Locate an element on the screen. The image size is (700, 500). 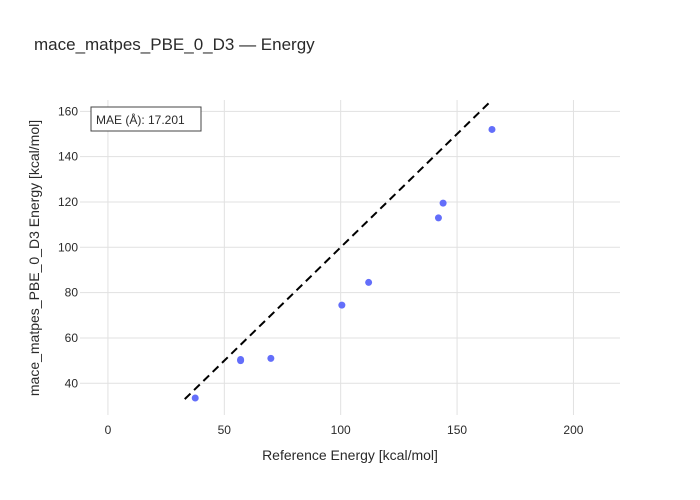
chart-title: mace_matpes_PBE_0_D3 — Energy is located at coordinates (174, 44).